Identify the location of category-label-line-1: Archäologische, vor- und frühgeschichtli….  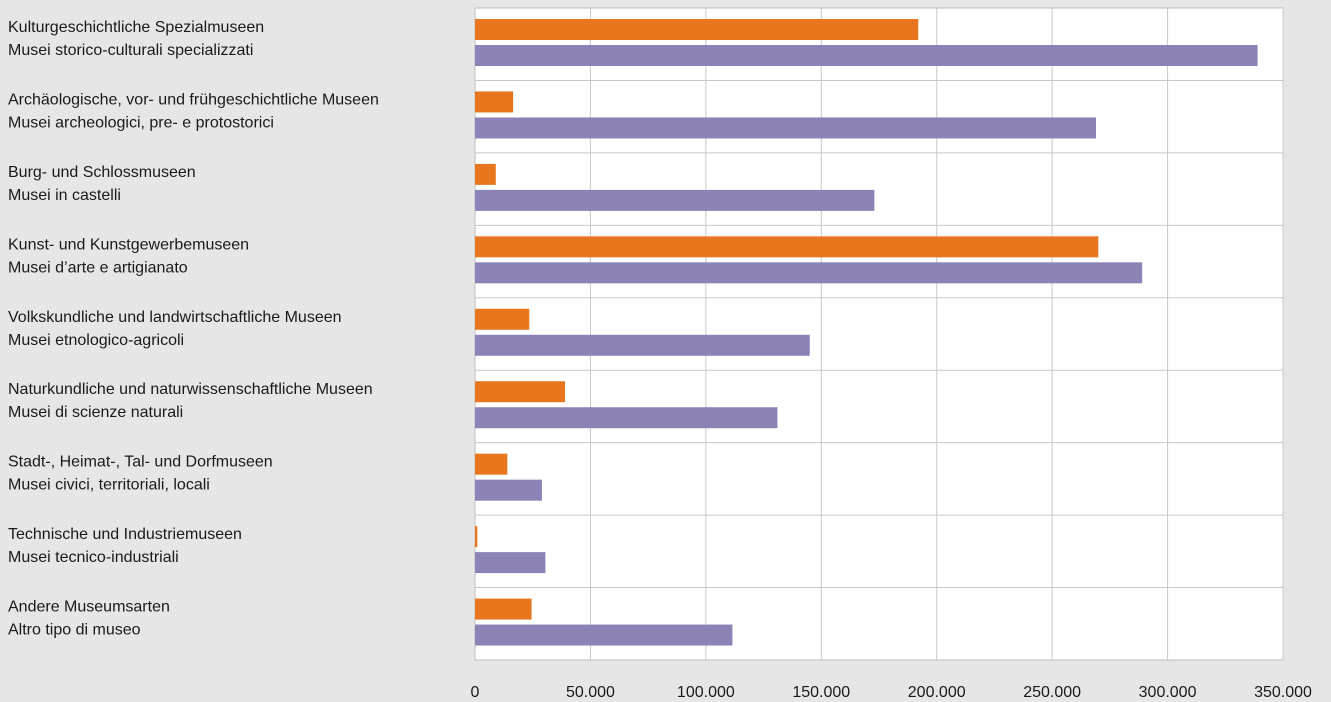
(193, 99).